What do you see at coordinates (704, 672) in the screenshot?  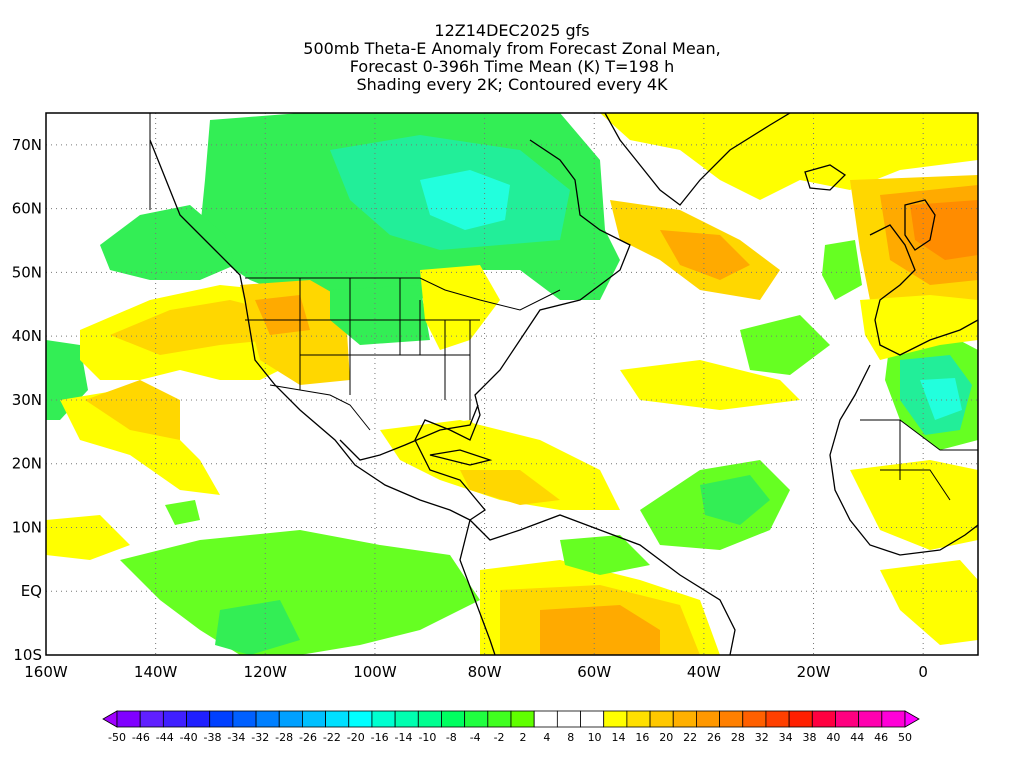 I see `longitude-tick-label: 40W` at bounding box center [704, 672].